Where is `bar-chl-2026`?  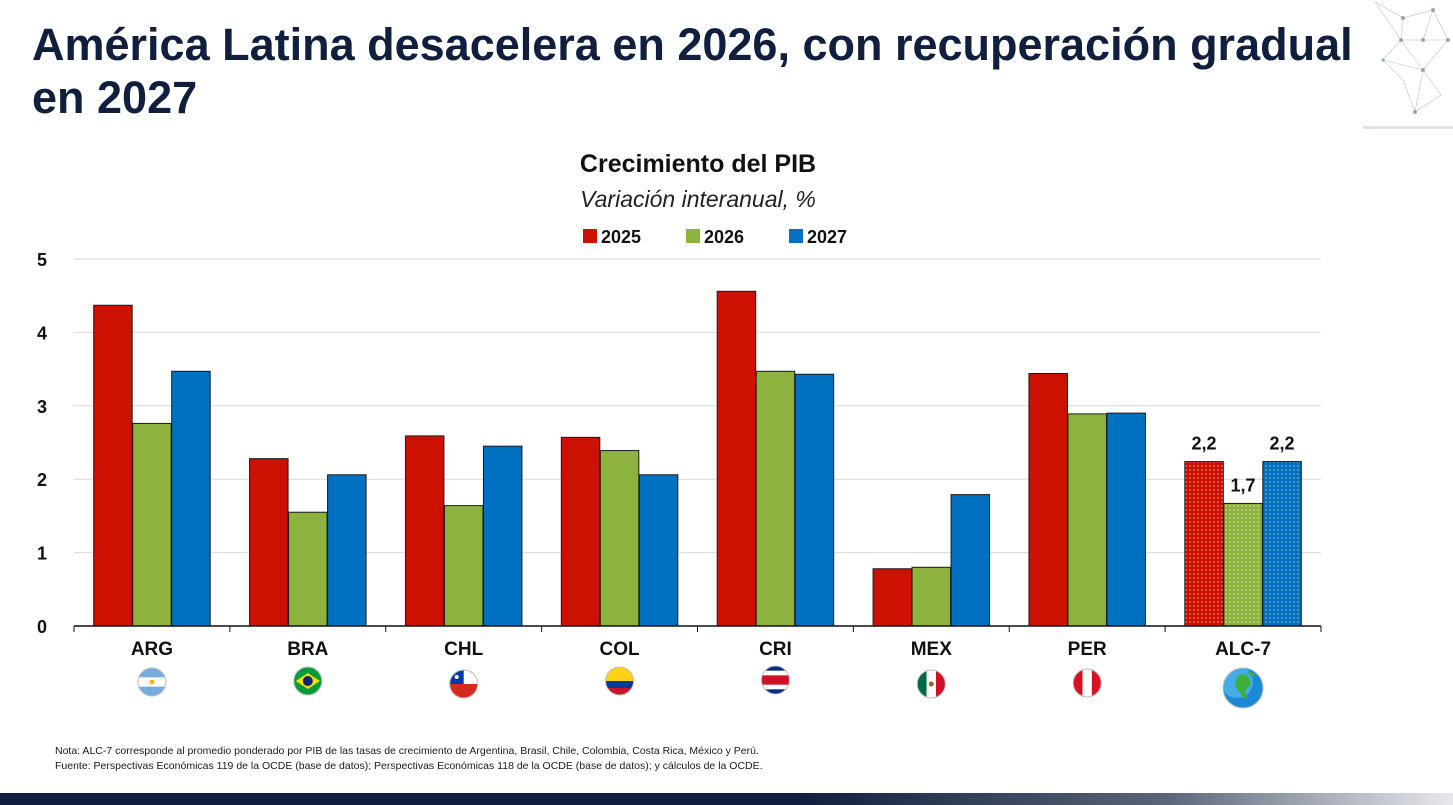
bar-chl-2026 is located at coordinates (463, 566).